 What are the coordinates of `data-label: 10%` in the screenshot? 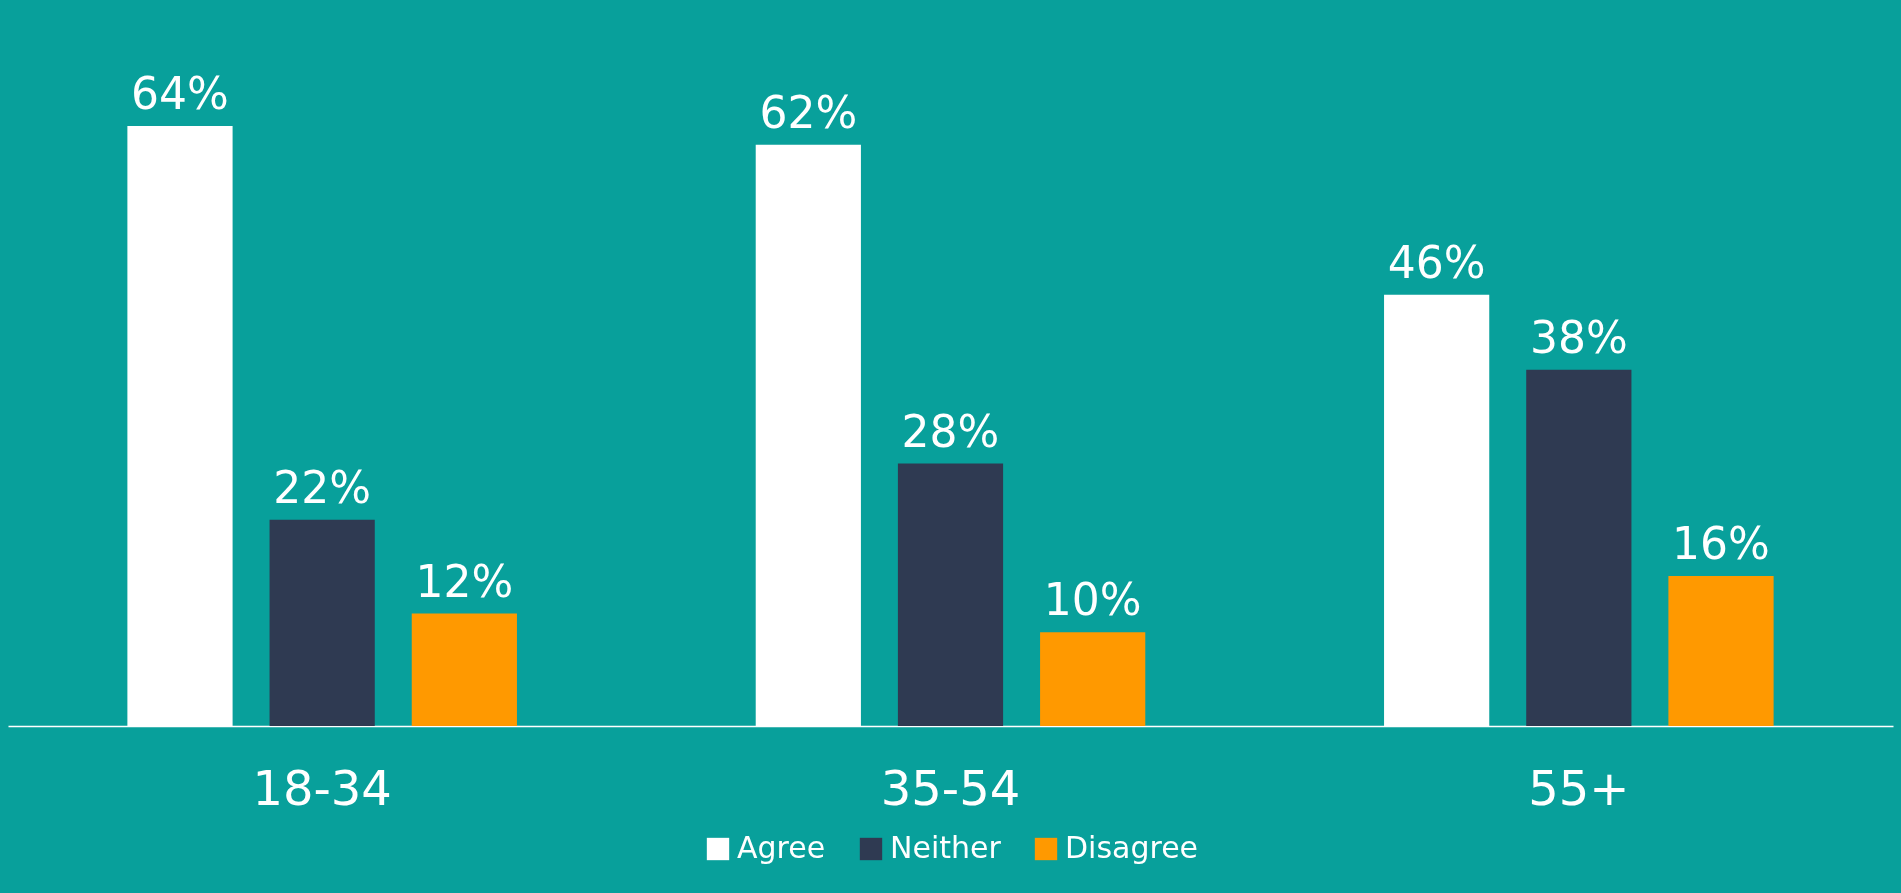 It's located at (1092, 600).